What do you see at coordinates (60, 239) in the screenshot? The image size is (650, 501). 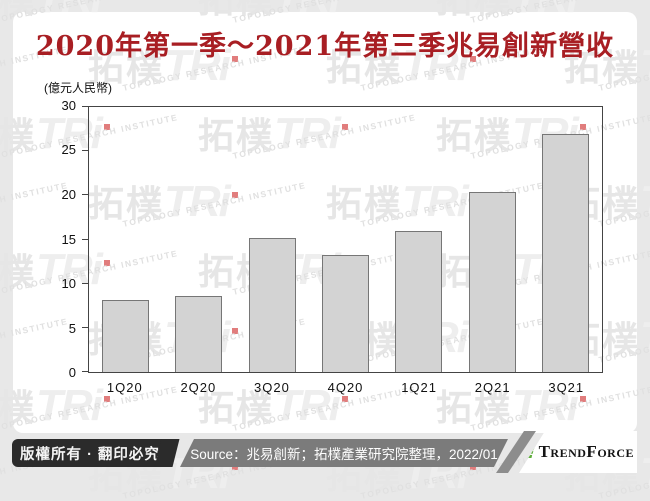 I see `yaxis: 0 5 10 15 20 25 30` at bounding box center [60, 239].